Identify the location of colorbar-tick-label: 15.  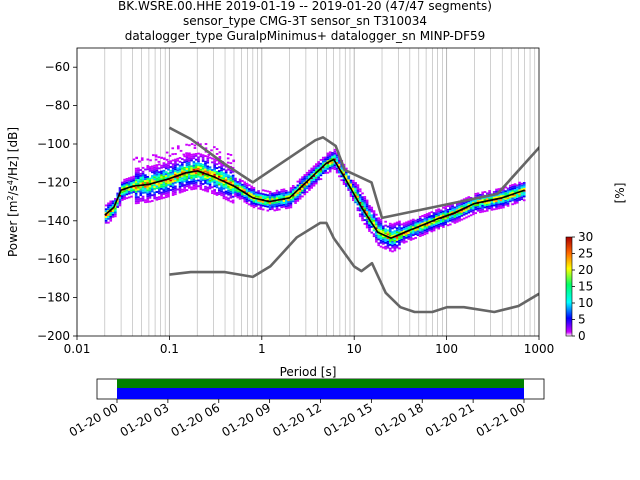
(585, 287).